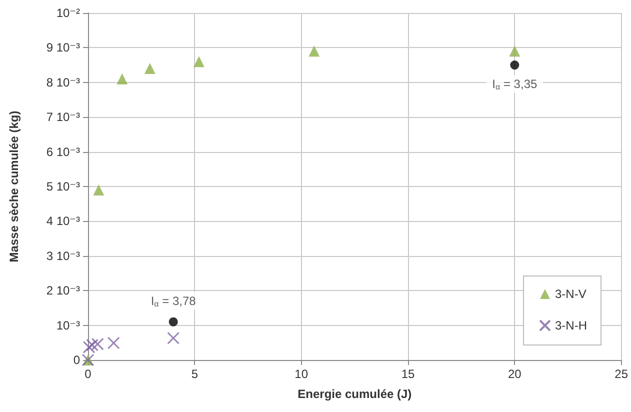 Image resolution: width=631 pixels, height=412 pixels. Describe the element at coordinates (621, 374) in the screenshot. I see `x-tick-label: 25` at that location.